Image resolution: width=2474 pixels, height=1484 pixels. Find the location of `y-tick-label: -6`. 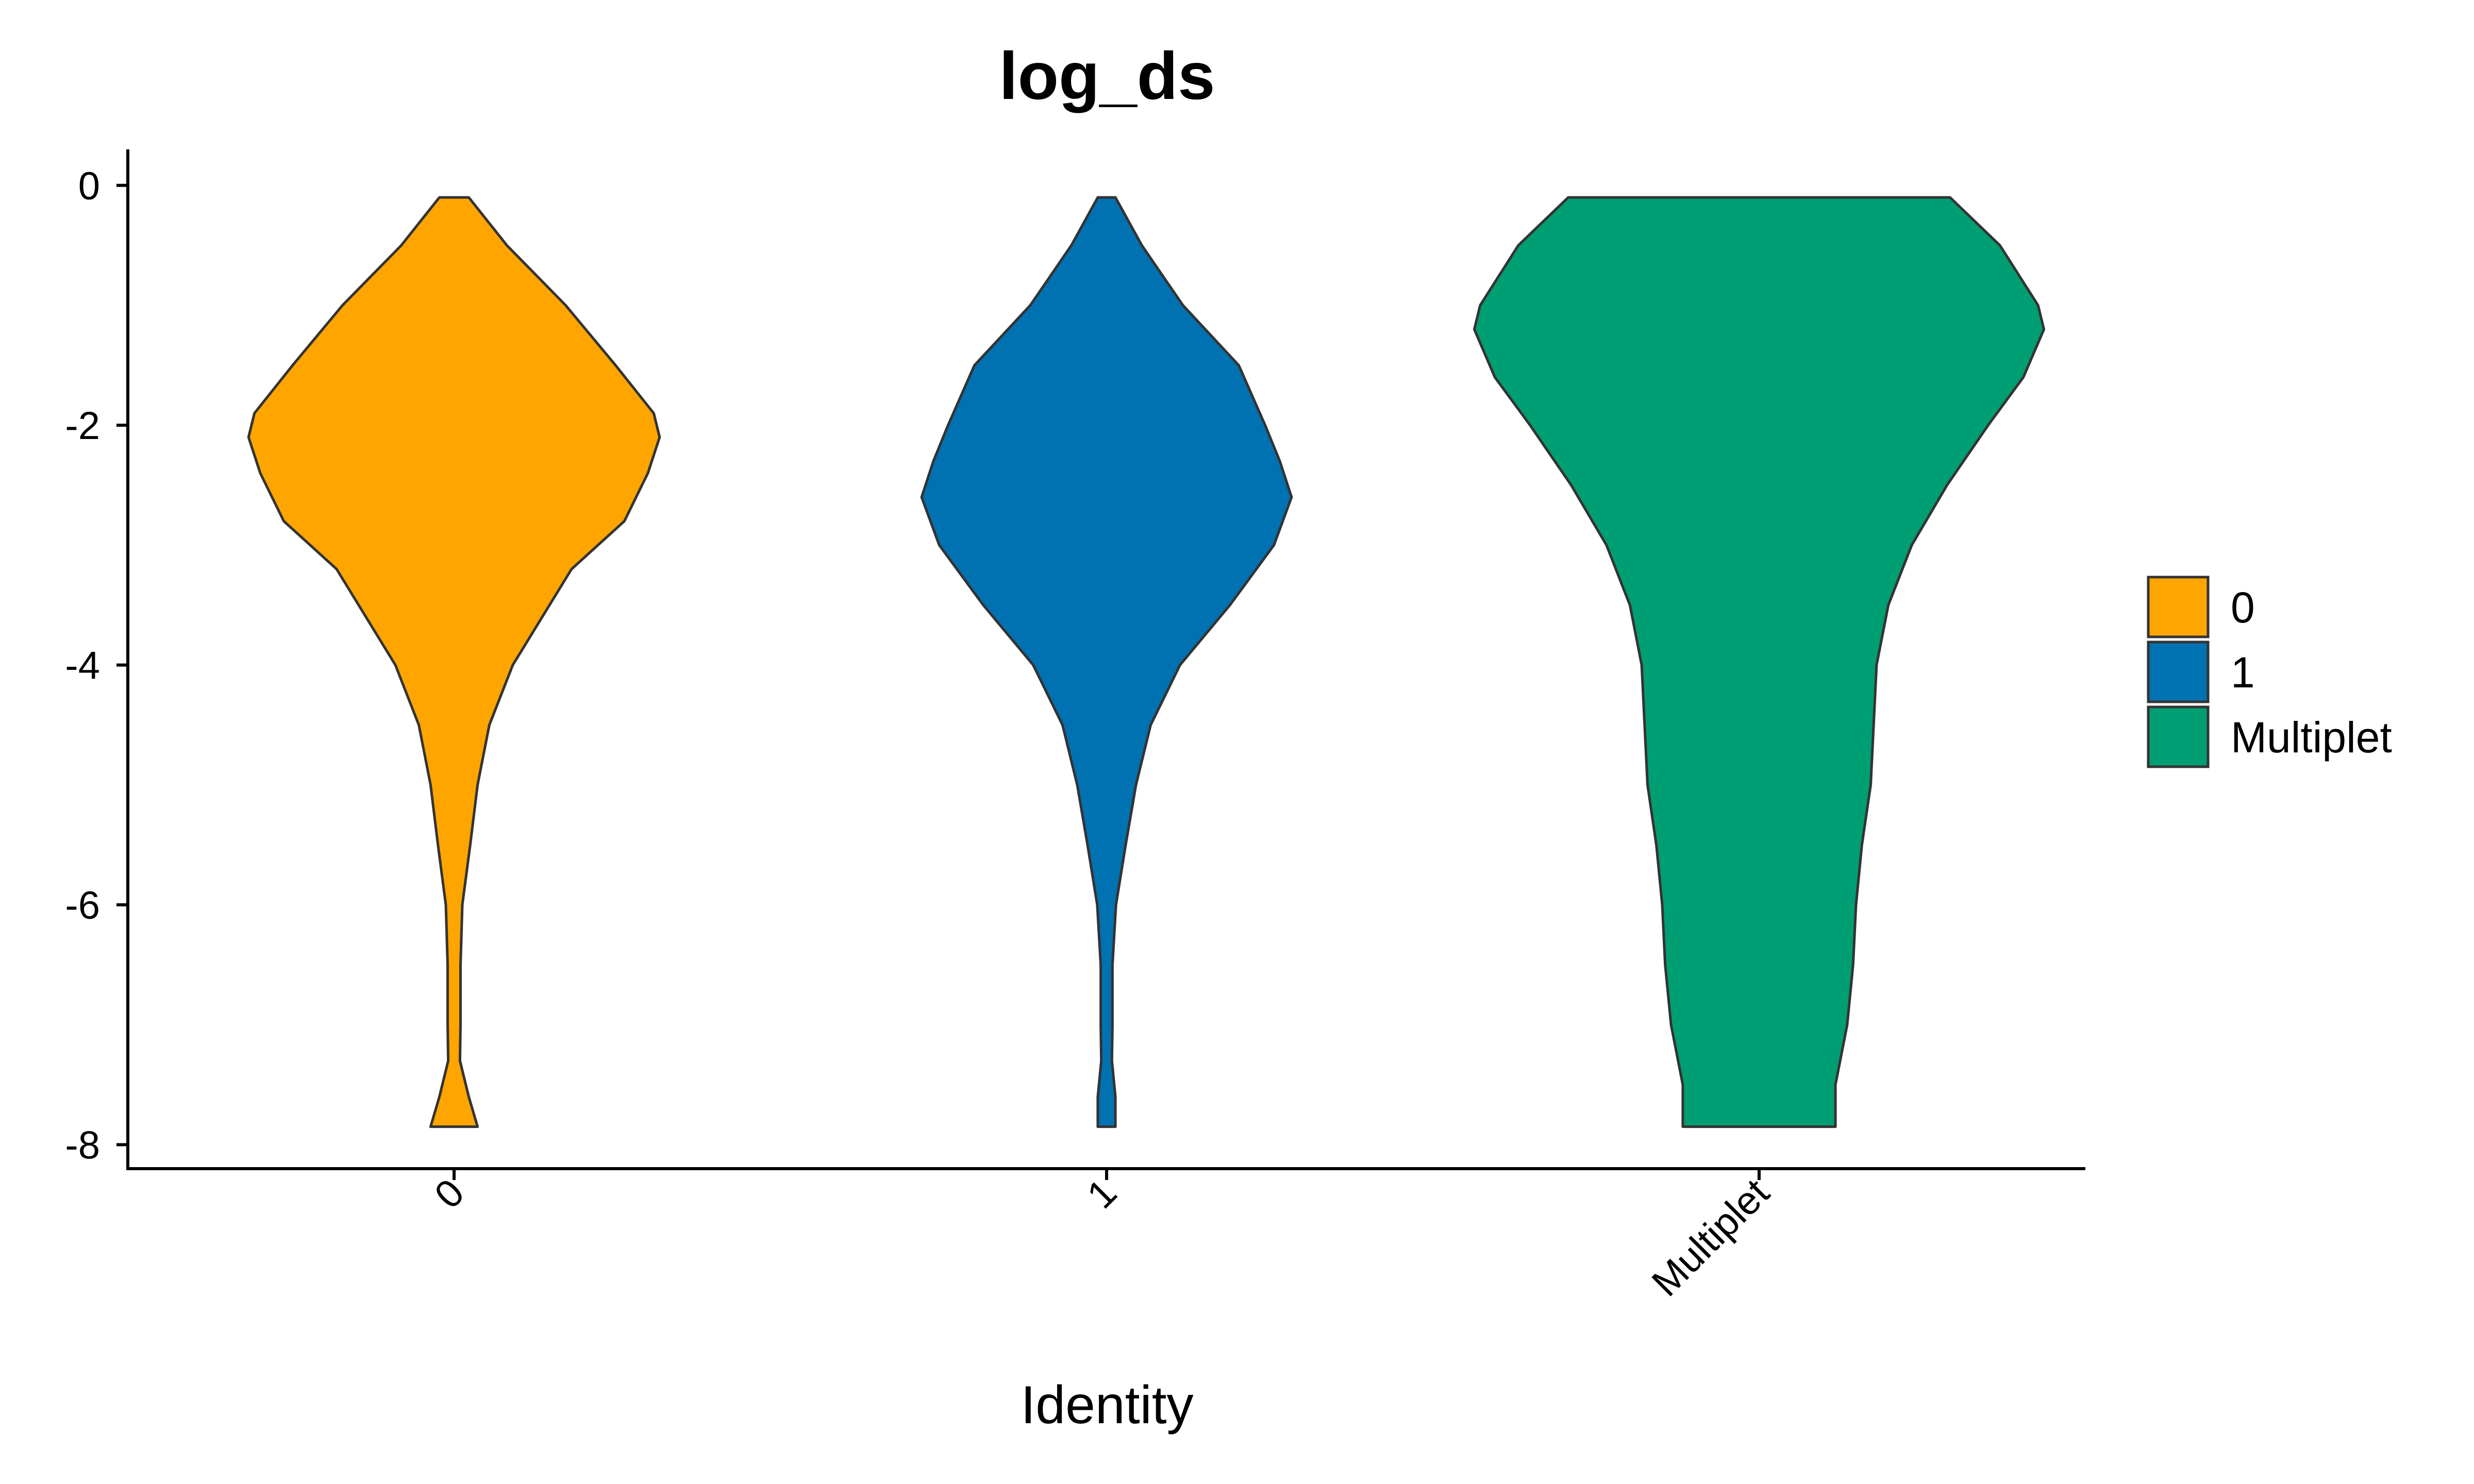

y-tick-label: -6 is located at coordinates (82, 905).